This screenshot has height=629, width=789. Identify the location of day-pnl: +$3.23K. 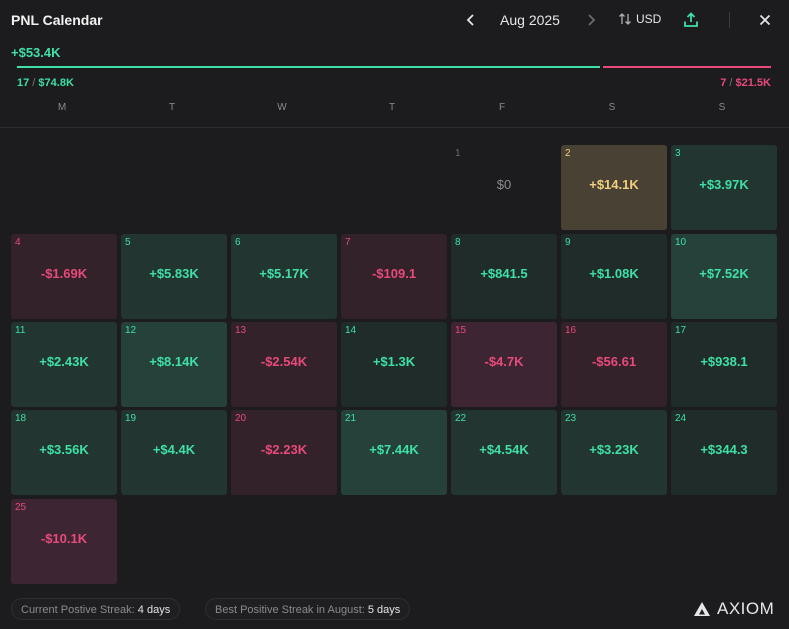
(614, 449).